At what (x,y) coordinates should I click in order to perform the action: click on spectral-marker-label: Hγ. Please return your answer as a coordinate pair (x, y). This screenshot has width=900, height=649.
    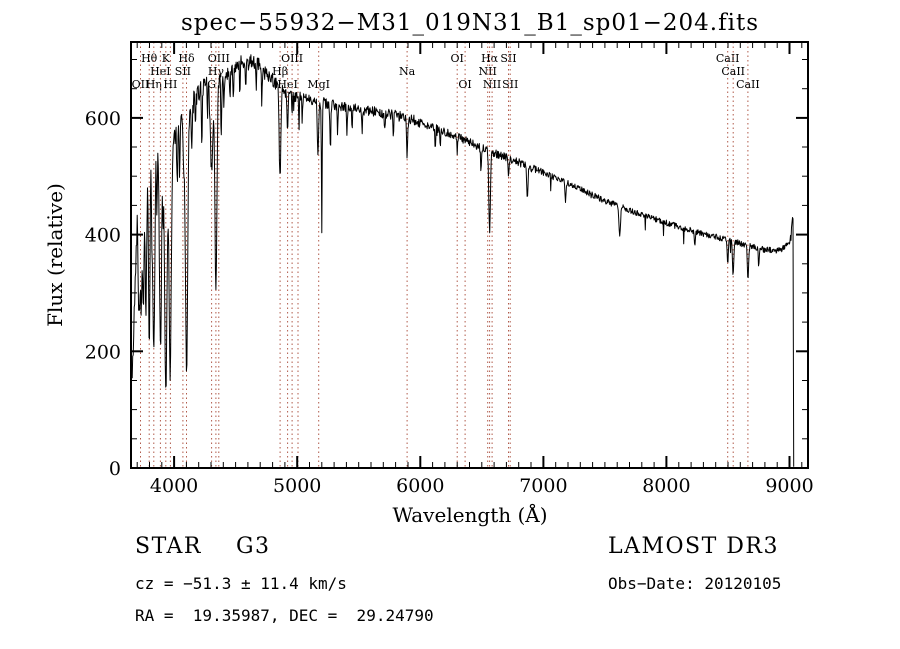
    Looking at the image, I should click on (216, 71).